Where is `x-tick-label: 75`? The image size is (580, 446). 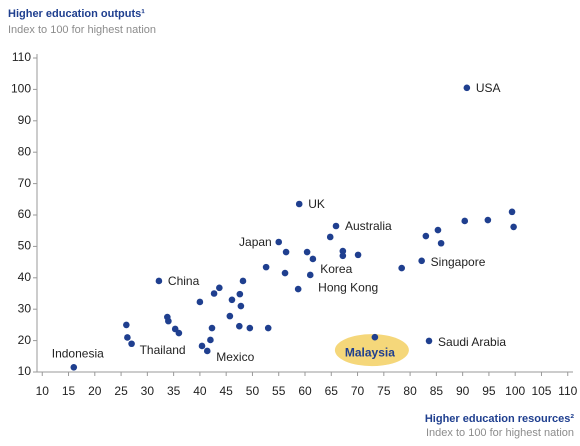 x-tick-label: 75 is located at coordinates (384, 391).